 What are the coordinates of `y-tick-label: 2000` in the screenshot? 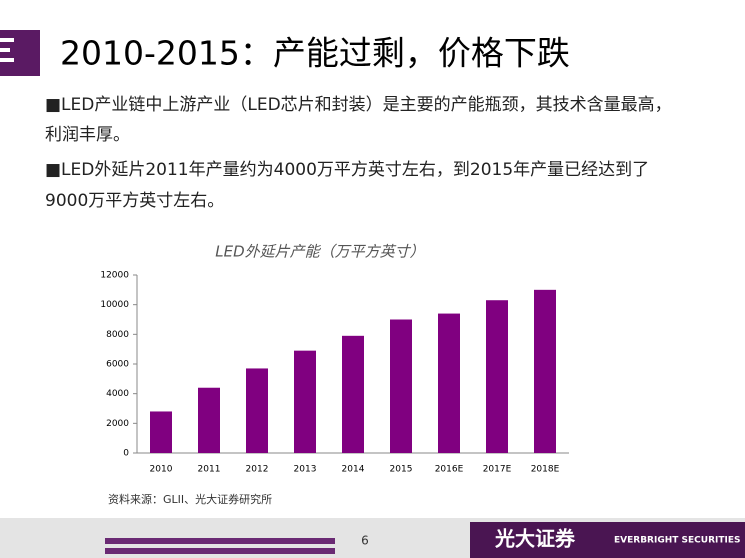 It's located at (117, 424).